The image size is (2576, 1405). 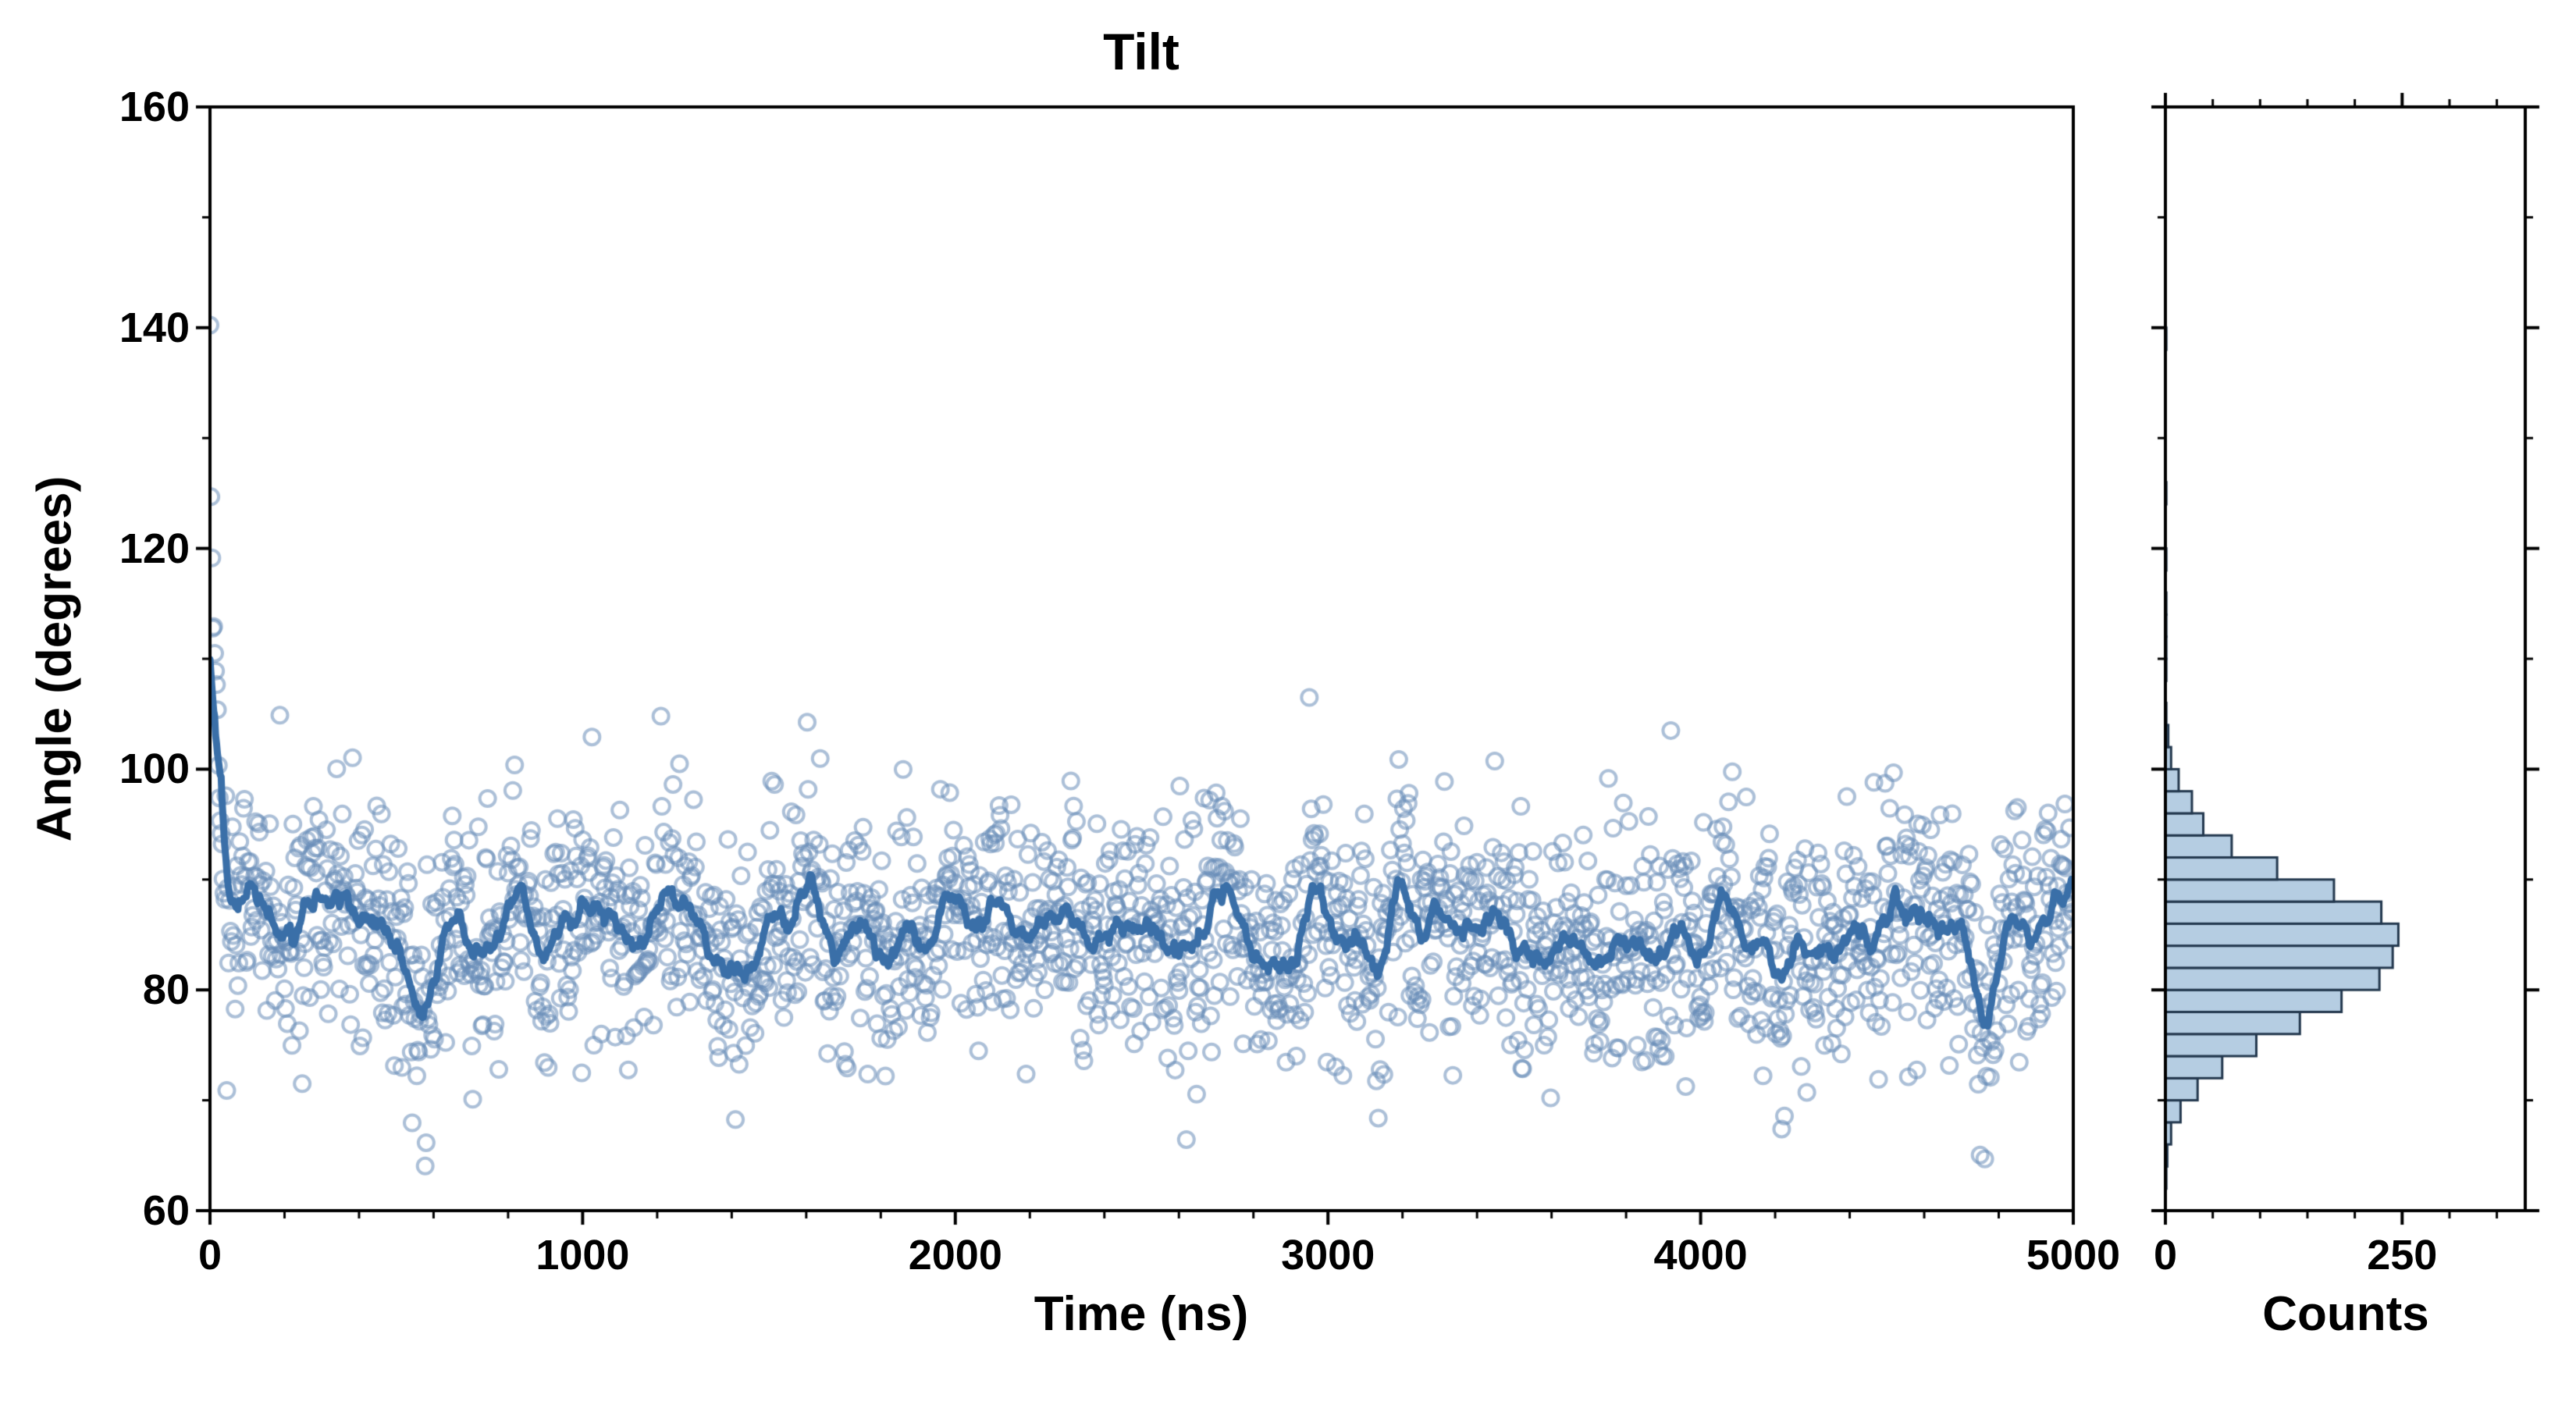 What do you see at coordinates (166, 1211) in the screenshot?
I see `y-tick-label-60: 60` at bounding box center [166, 1211].